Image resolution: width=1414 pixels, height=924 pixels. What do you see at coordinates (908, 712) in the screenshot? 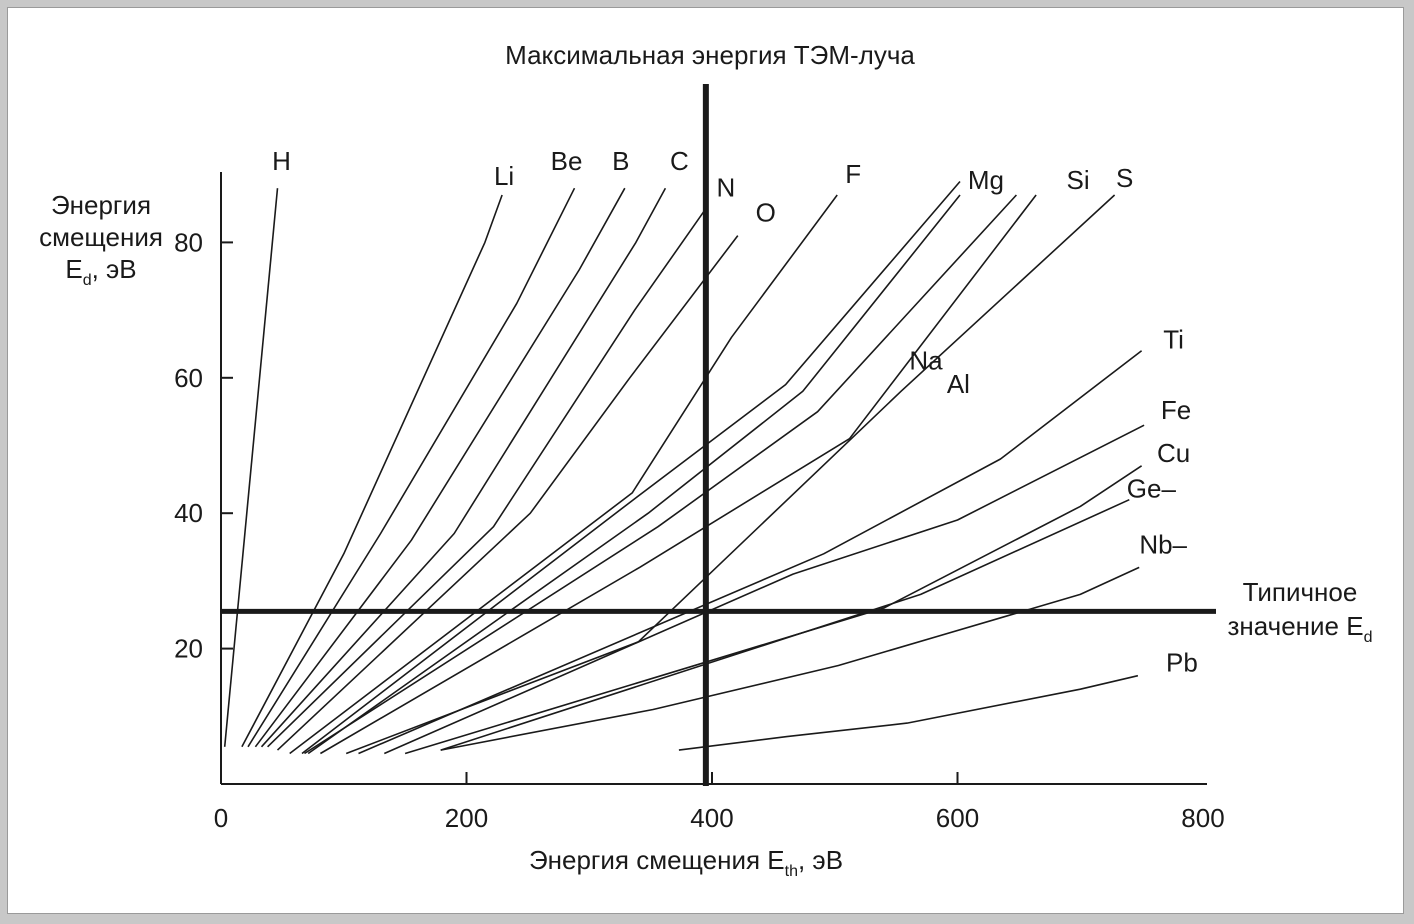
I see `series-line-pb` at bounding box center [908, 712].